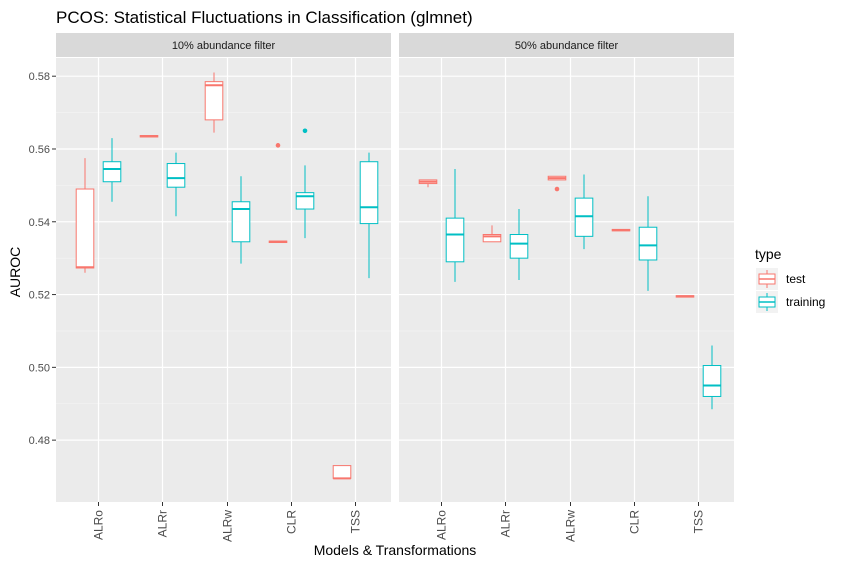  Describe the element at coordinates (796, 279) in the screenshot. I see `legend-label: test` at that location.